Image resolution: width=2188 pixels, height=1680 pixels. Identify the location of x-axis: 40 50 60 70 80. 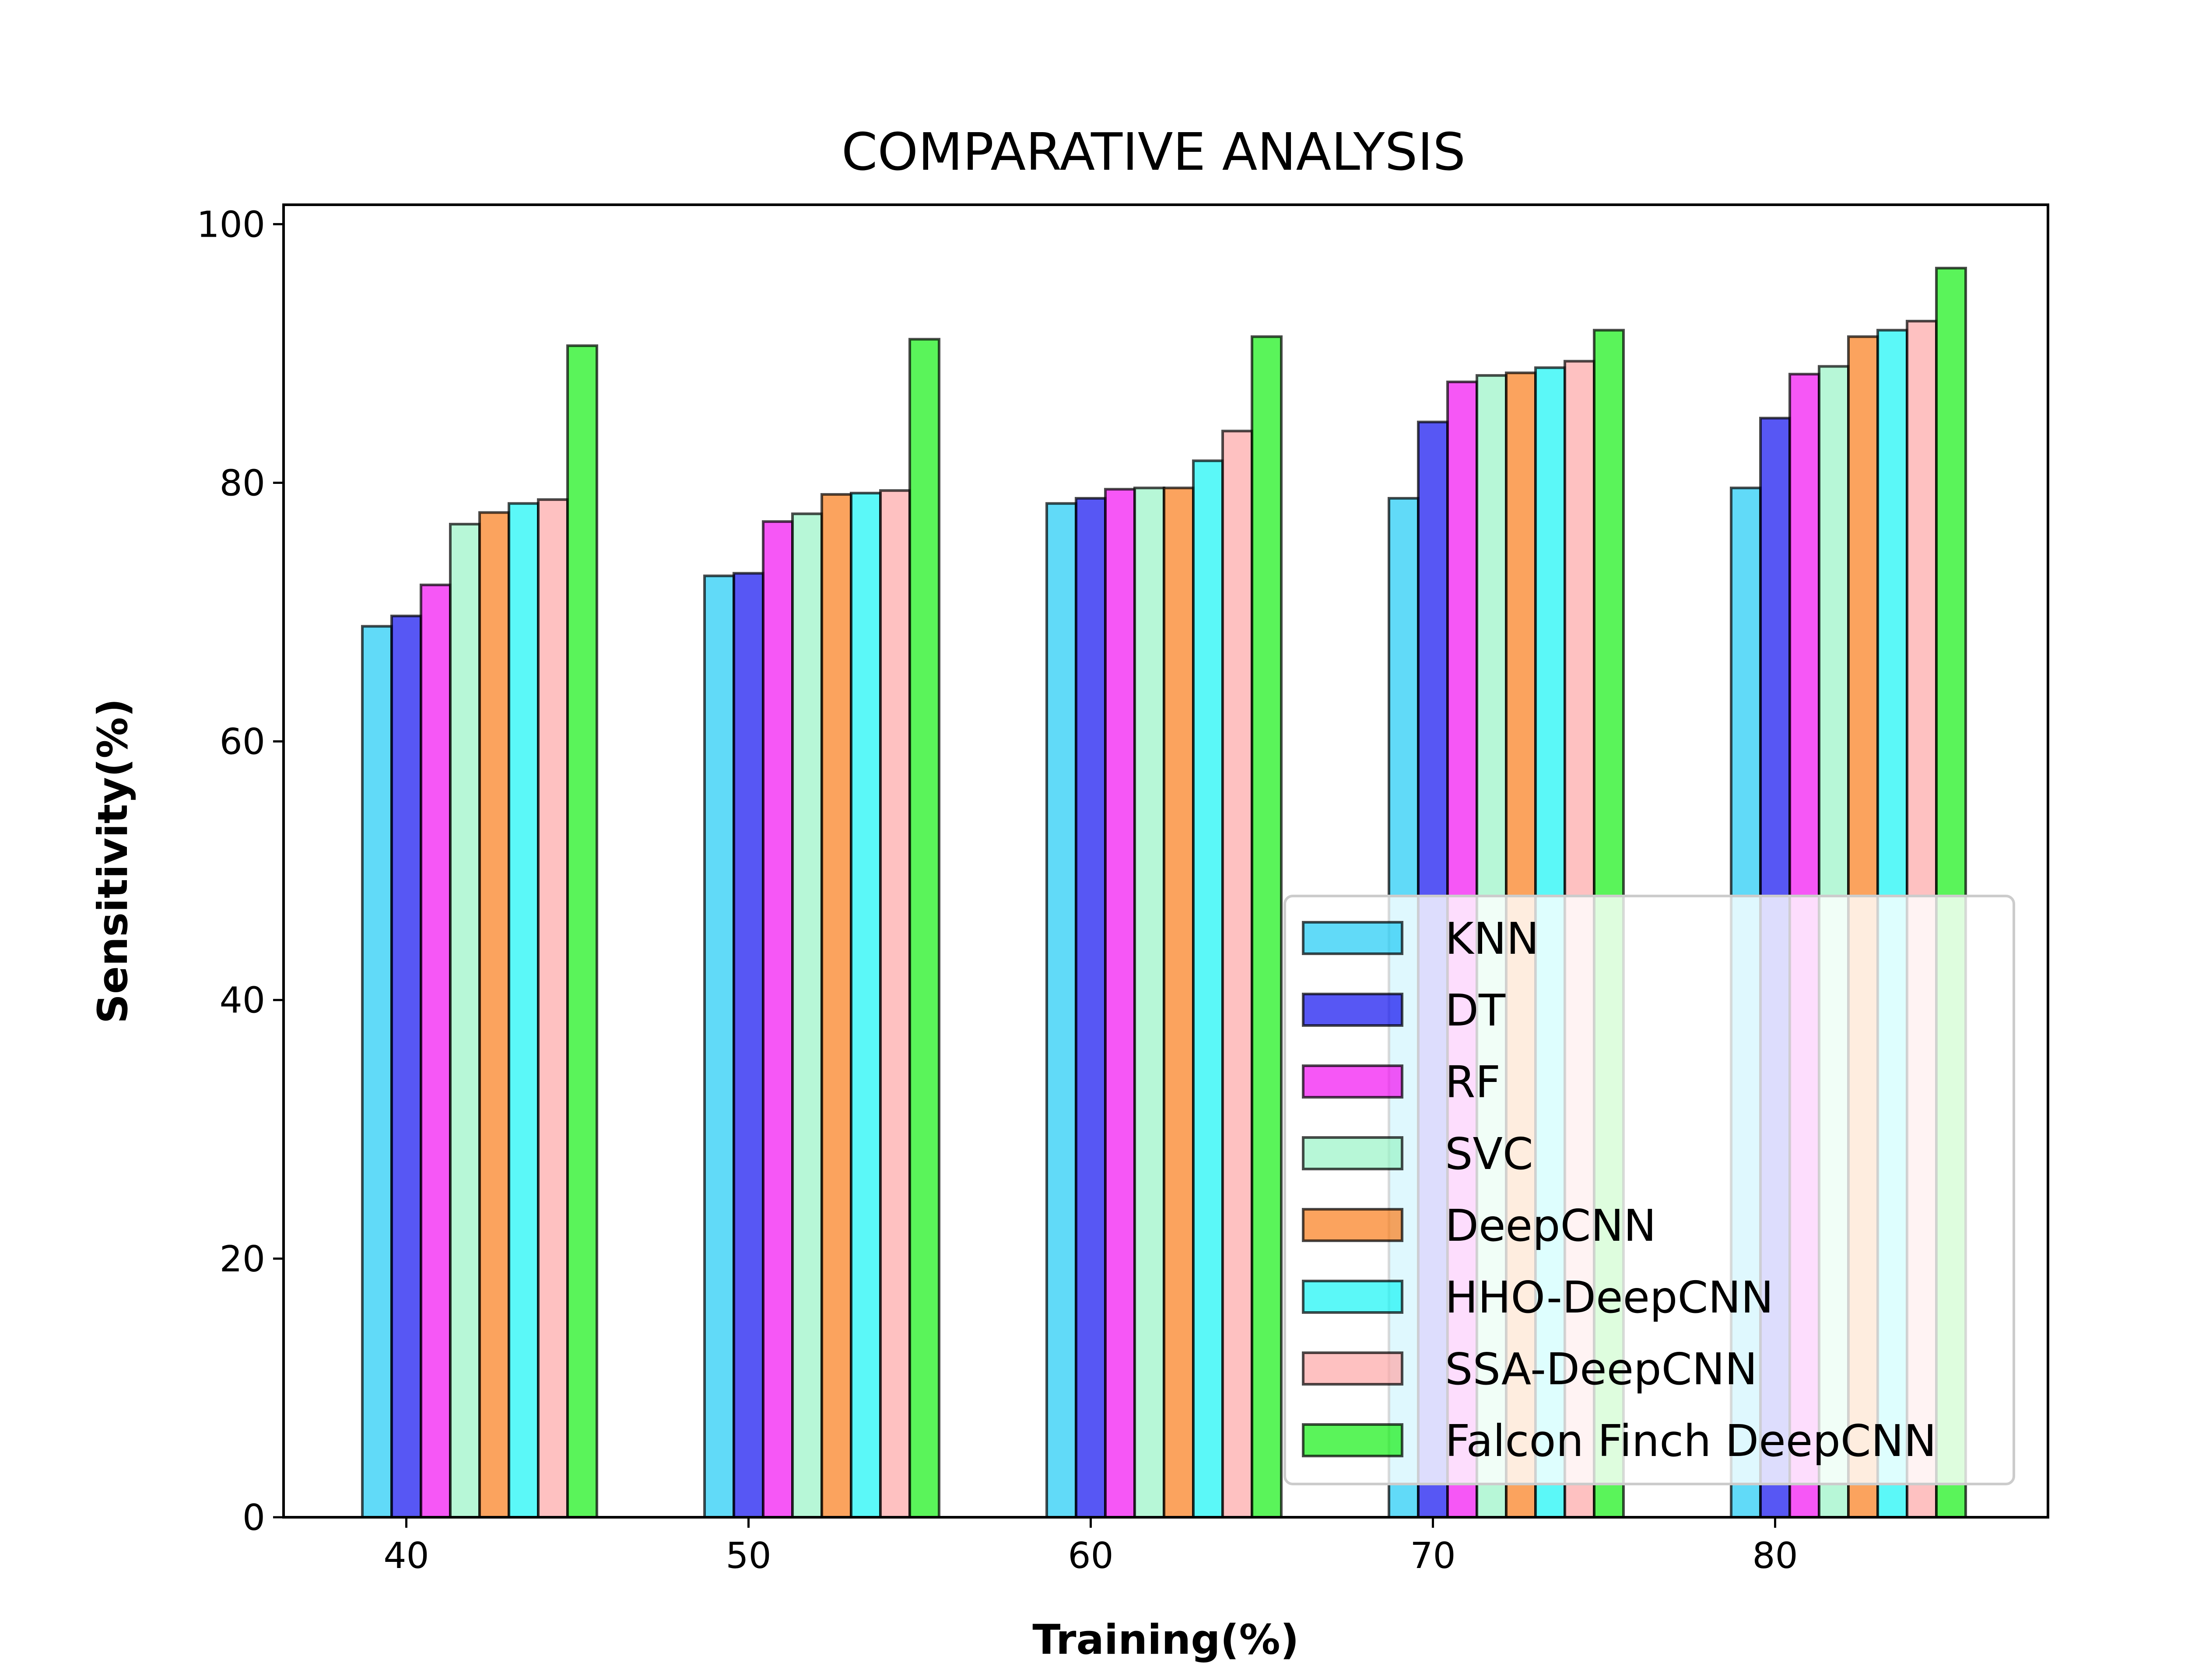
(1090, 1547).